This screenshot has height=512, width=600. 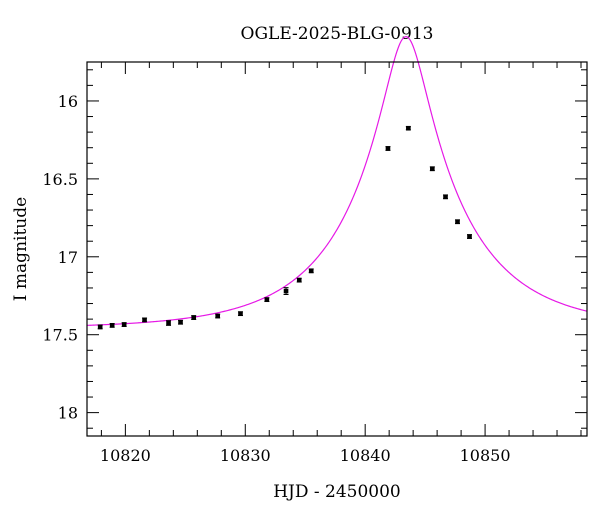 What do you see at coordinates (68, 257) in the screenshot?
I see `y-tick-label: 17` at bounding box center [68, 257].